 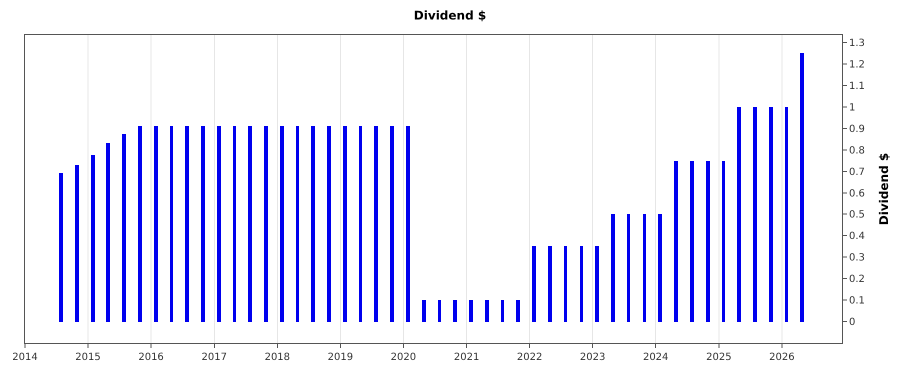 I want to click on y-tick-label: 0.5, so click(x=857, y=215).